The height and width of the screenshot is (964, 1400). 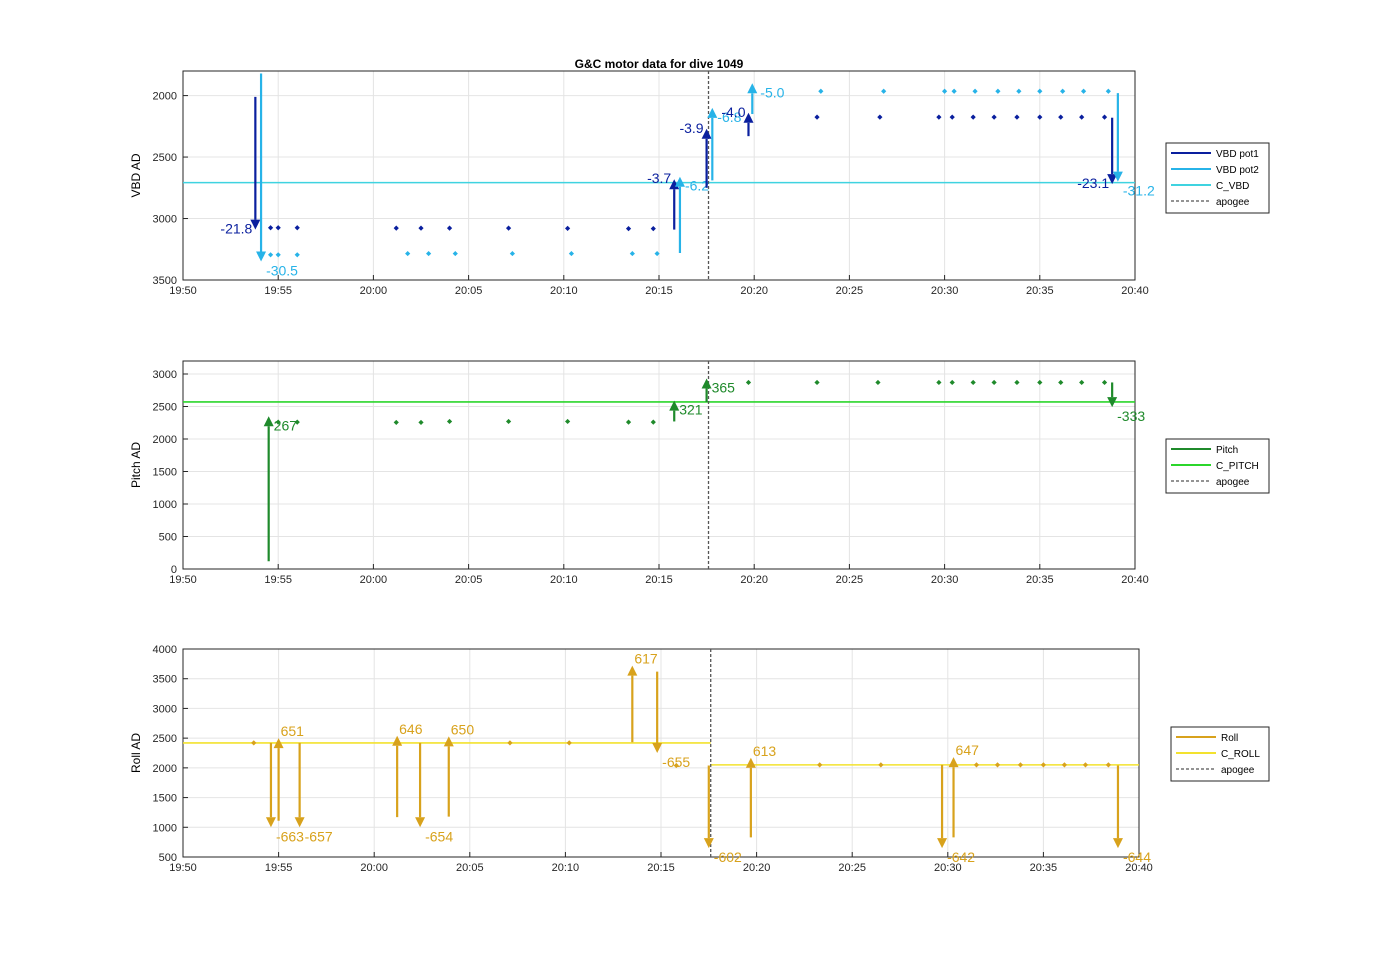 What do you see at coordinates (646, 659) in the screenshot?
I see `arrow-label: 617` at bounding box center [646, 659].